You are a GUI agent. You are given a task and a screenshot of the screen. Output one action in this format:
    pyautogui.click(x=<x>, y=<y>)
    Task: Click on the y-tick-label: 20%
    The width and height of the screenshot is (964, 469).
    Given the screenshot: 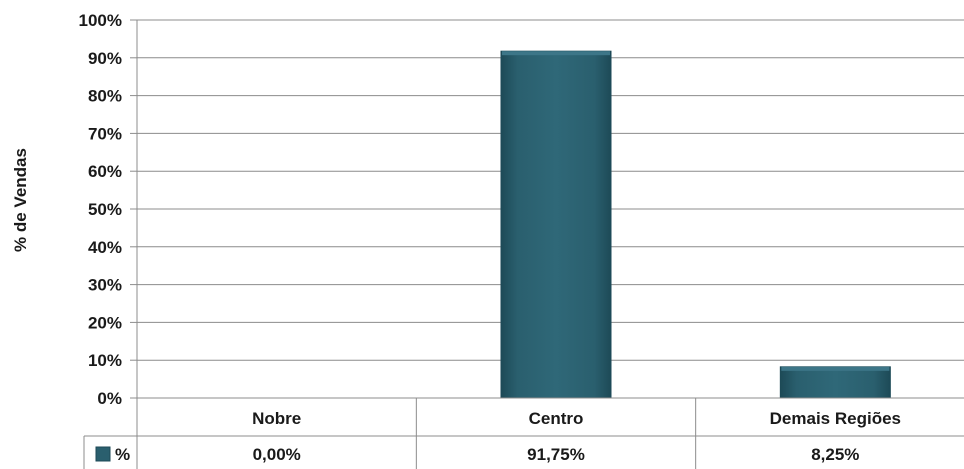 What is the action you would take?
    pyautogui.click(x=105, y=322)
    